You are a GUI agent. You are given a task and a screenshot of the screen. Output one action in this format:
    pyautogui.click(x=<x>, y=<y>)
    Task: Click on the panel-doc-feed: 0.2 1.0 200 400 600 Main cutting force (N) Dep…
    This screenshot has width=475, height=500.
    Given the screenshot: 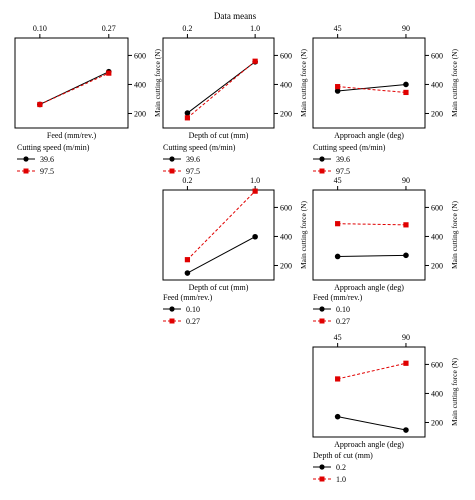 What is the action you would take?
    pyautogui.click(x=235, y=251)
    